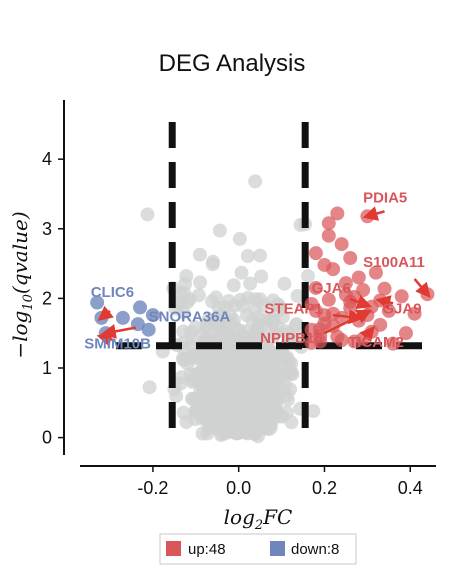  What do you see at coordinates (315, 549) in the screenshot?
I see `legend-label-down: down:8` at bounding box center [315, 549].